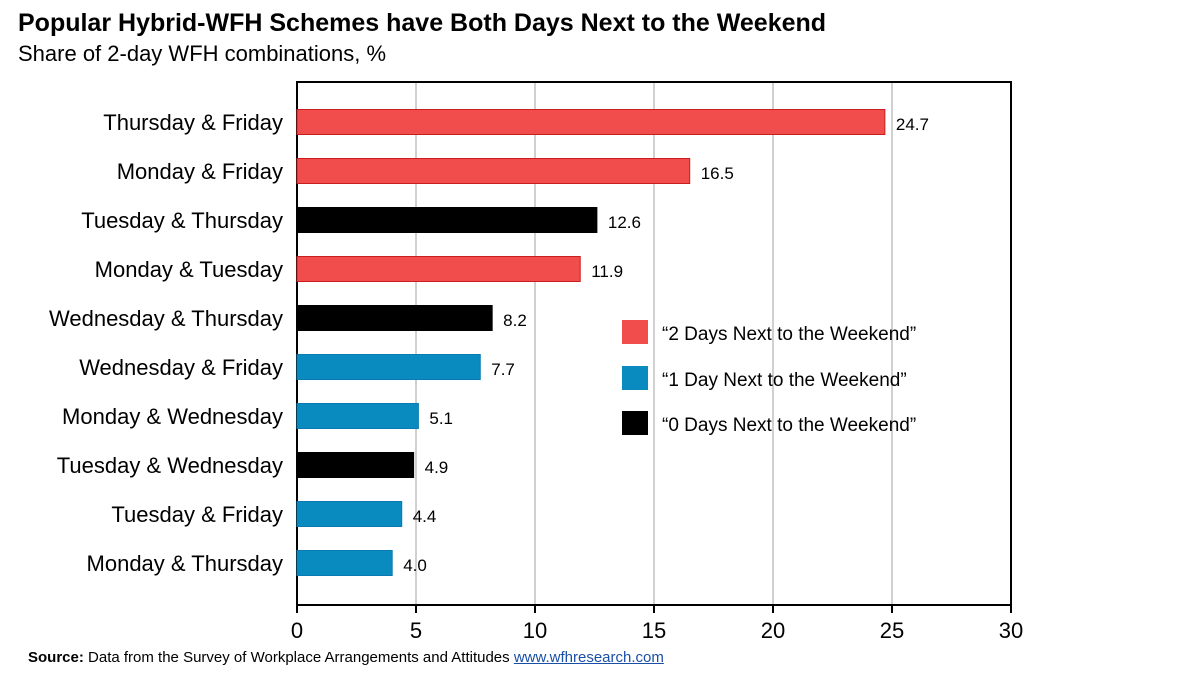 The width and height of the screenshot is (1199, 677). Describe the element at coordinates (1011, 630) in the screenshot. I see `x-tick-label: 30` at that location.